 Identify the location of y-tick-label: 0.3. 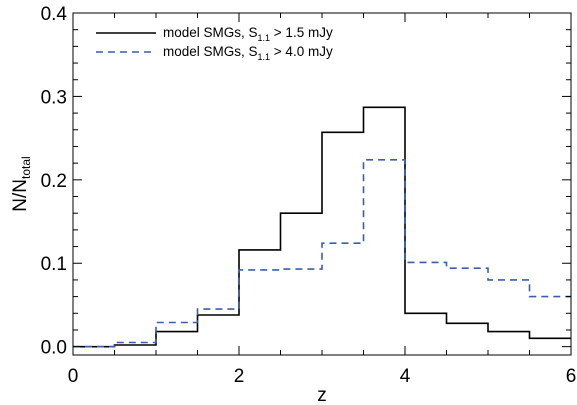
(54, 97).